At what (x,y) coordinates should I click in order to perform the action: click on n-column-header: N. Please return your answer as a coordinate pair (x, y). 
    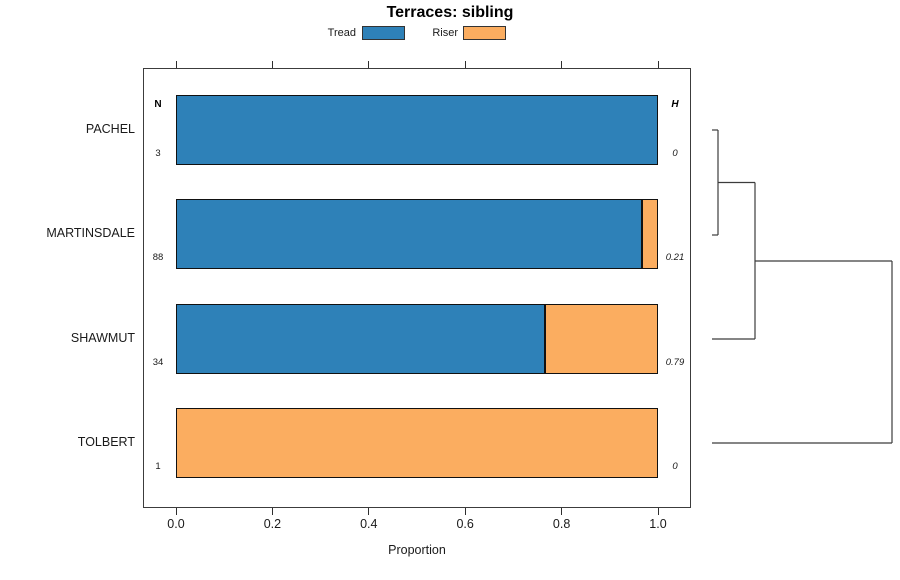
    Looking at the image, I should click on (158, 104).